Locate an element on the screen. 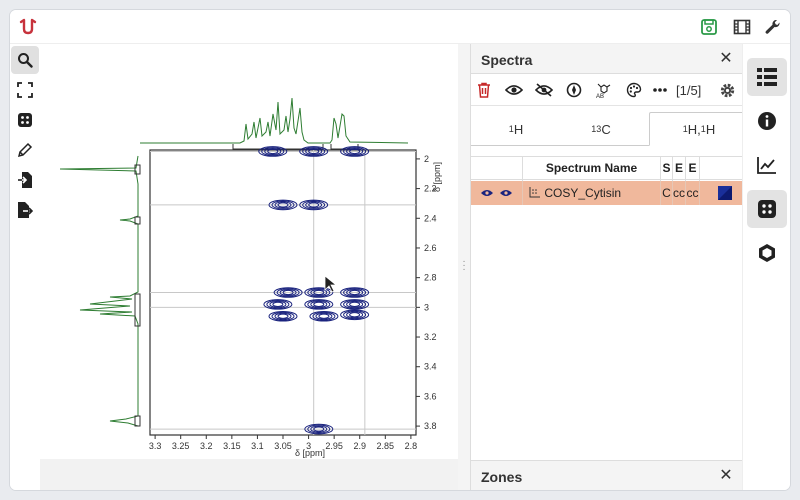 The width and height of the screenshot is (800, 500). spectra-panel-button is located at coordinates (767, 77).